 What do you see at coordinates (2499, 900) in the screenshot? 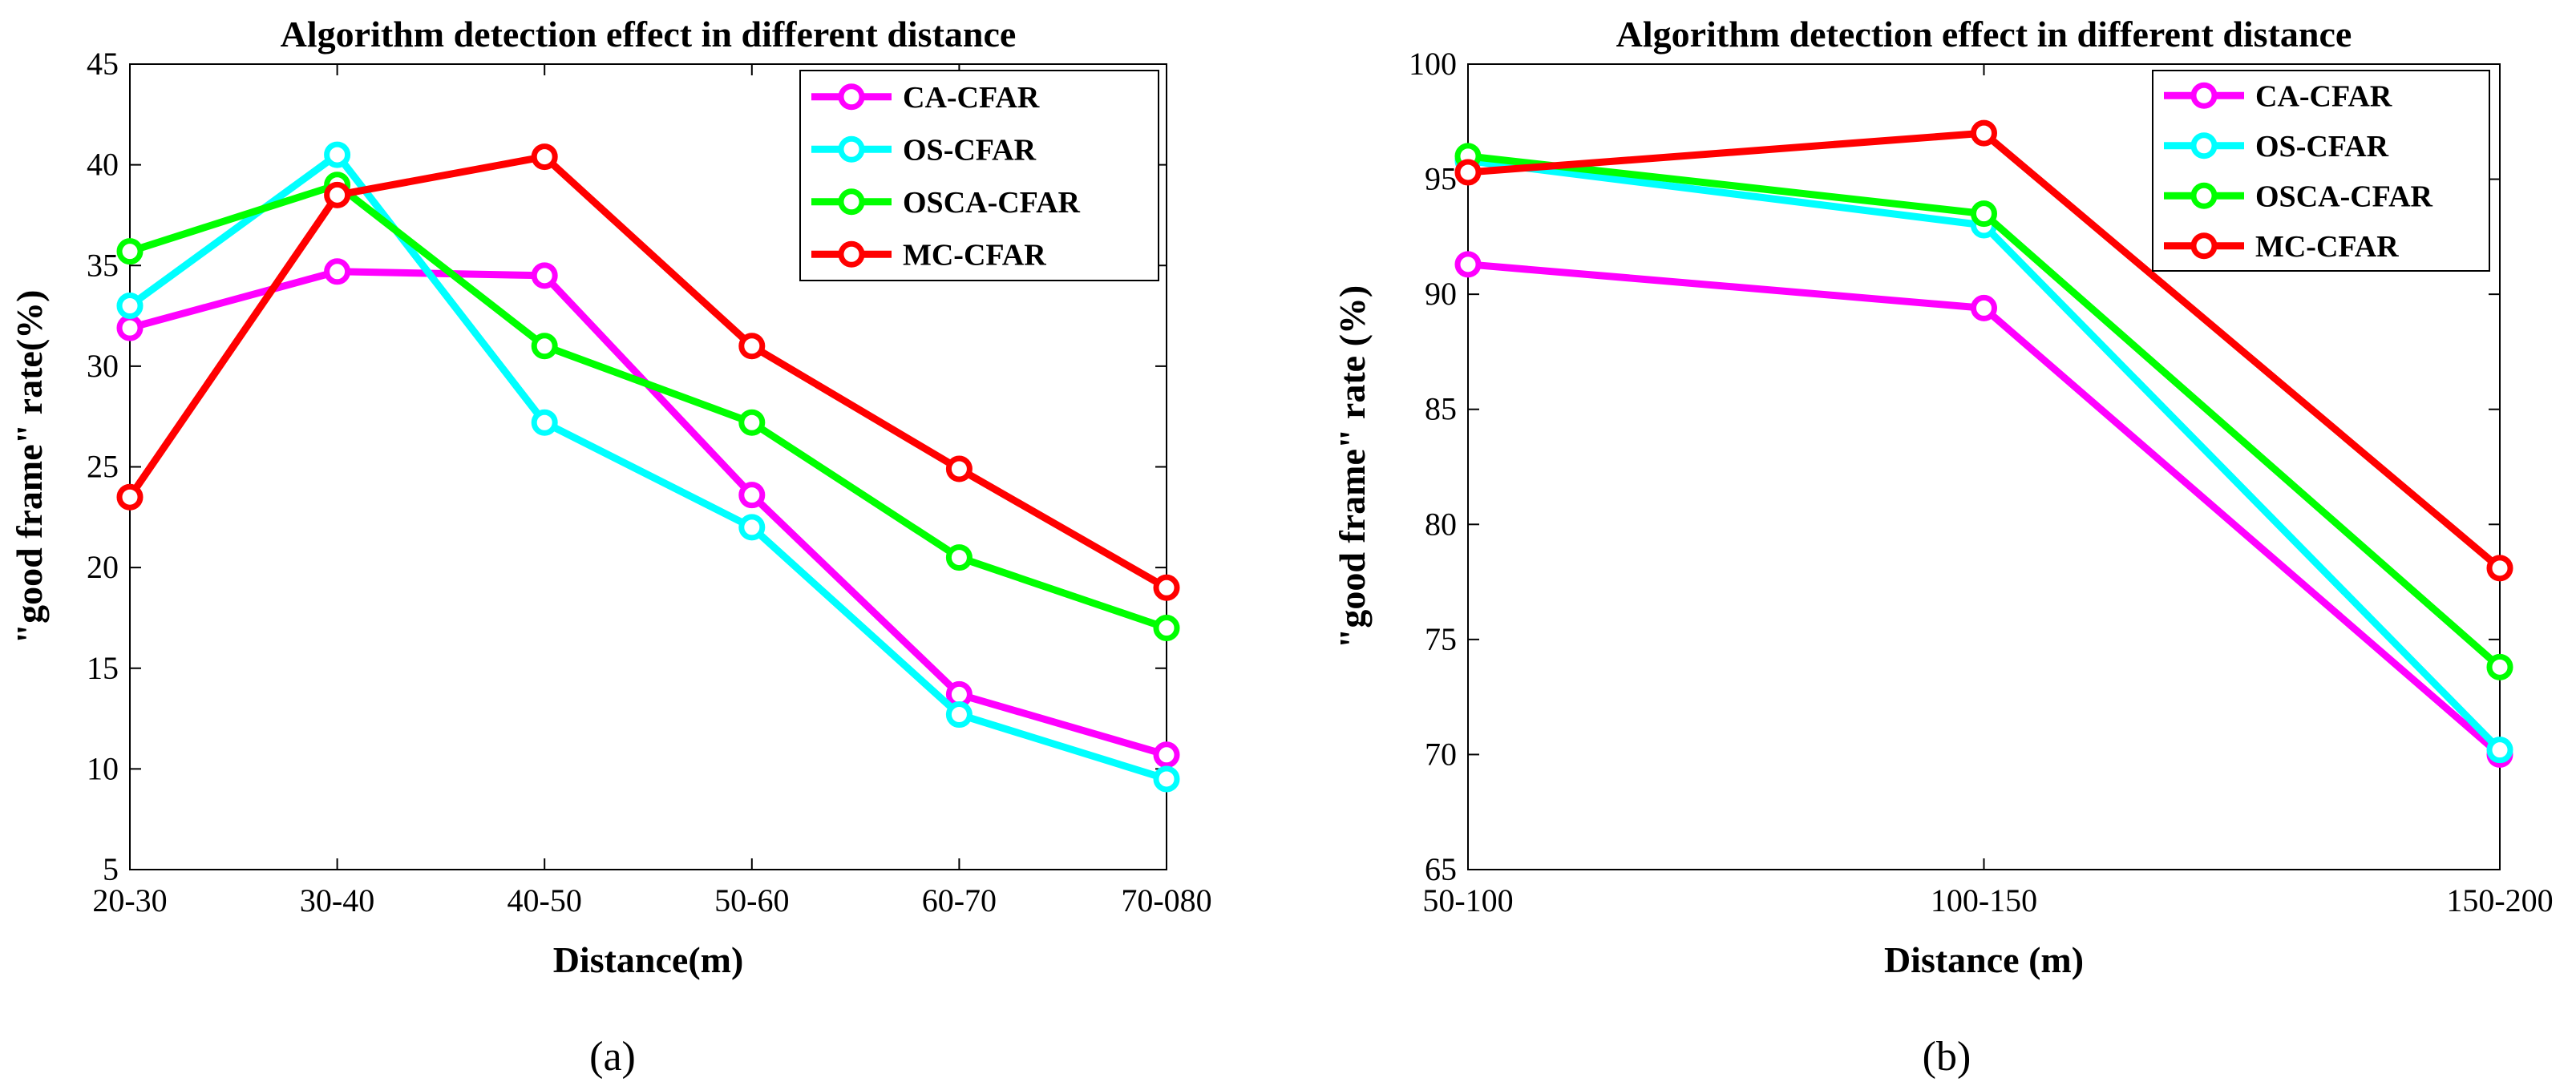
I see `x-tick-label: 150-200` at bounding box center [2499, 900].